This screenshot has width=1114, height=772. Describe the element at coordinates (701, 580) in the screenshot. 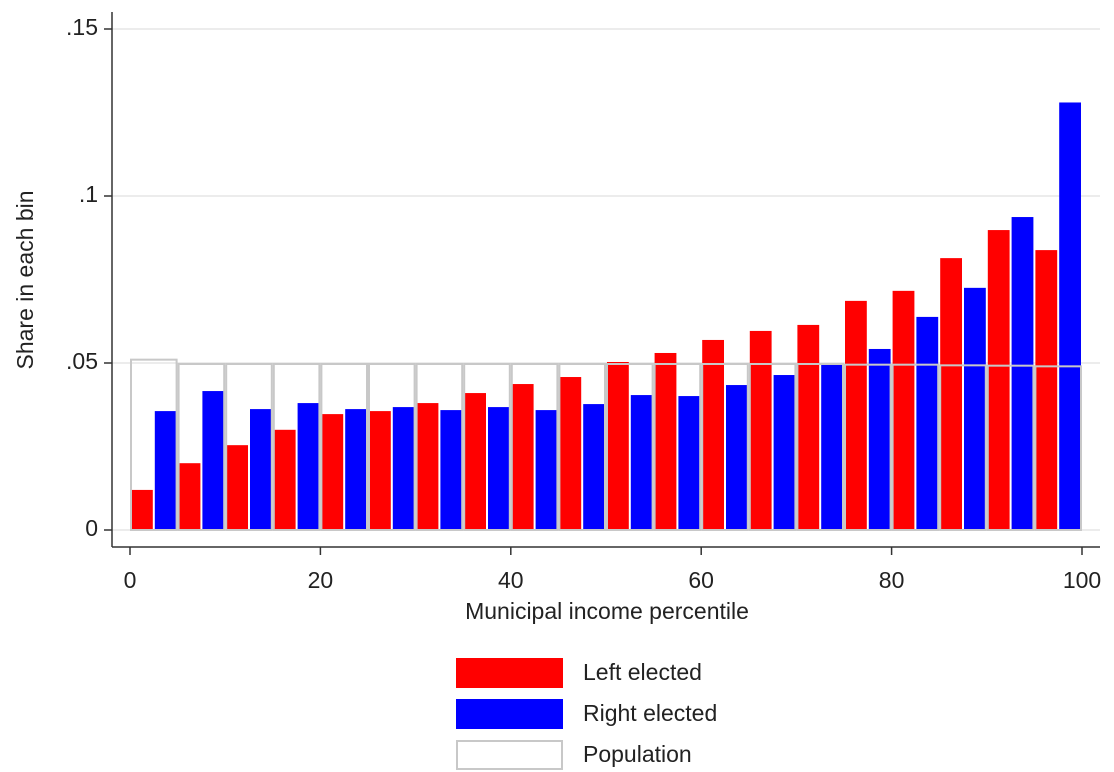

I see `x-tick-label: 60` at that location.